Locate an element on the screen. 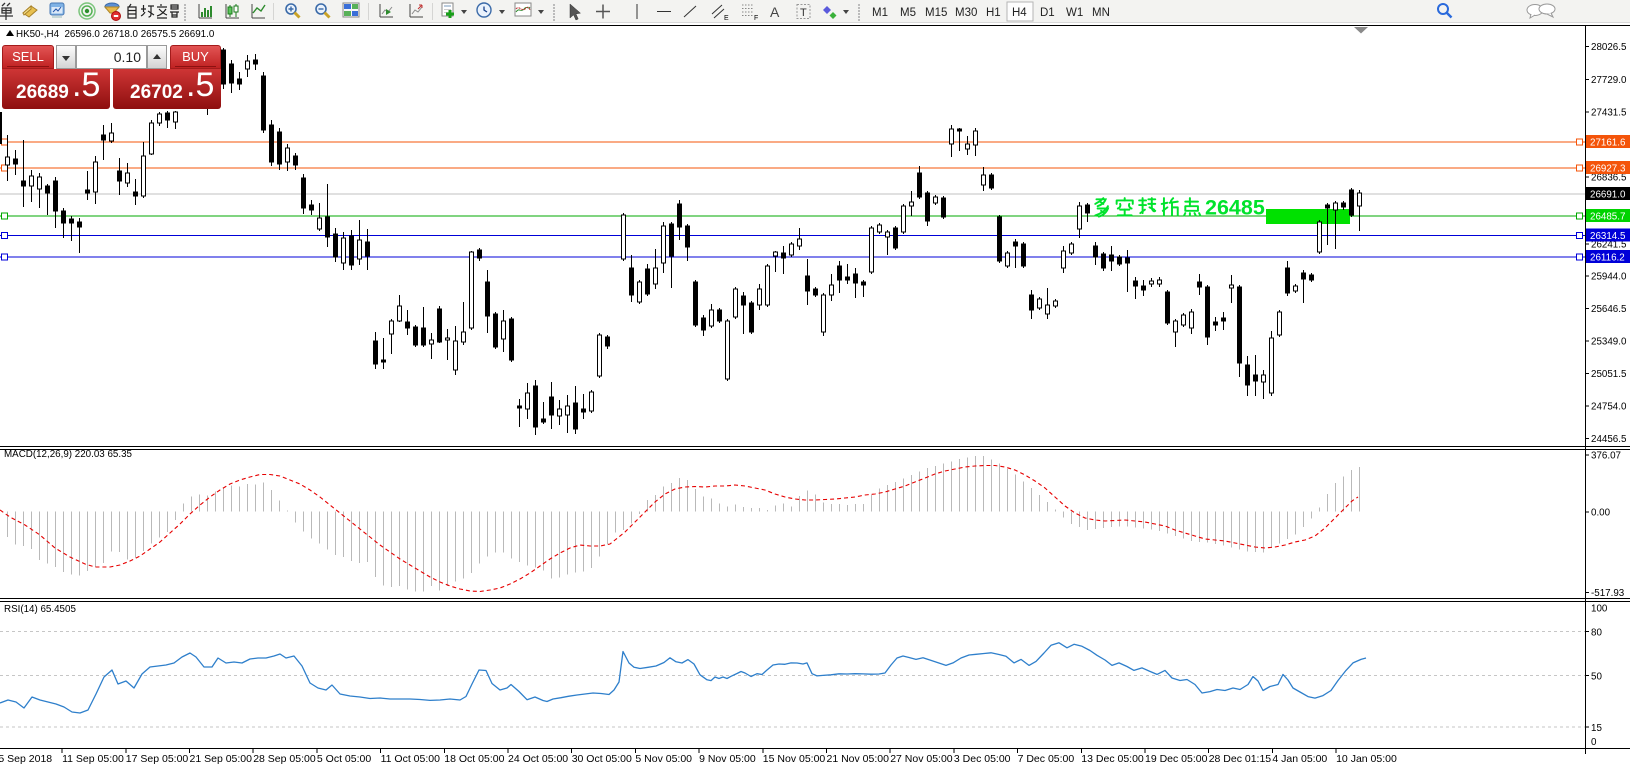 The image size is (1630, 766). svg-text: 9 Nov 05:00 is located at coordinates (727, 759).